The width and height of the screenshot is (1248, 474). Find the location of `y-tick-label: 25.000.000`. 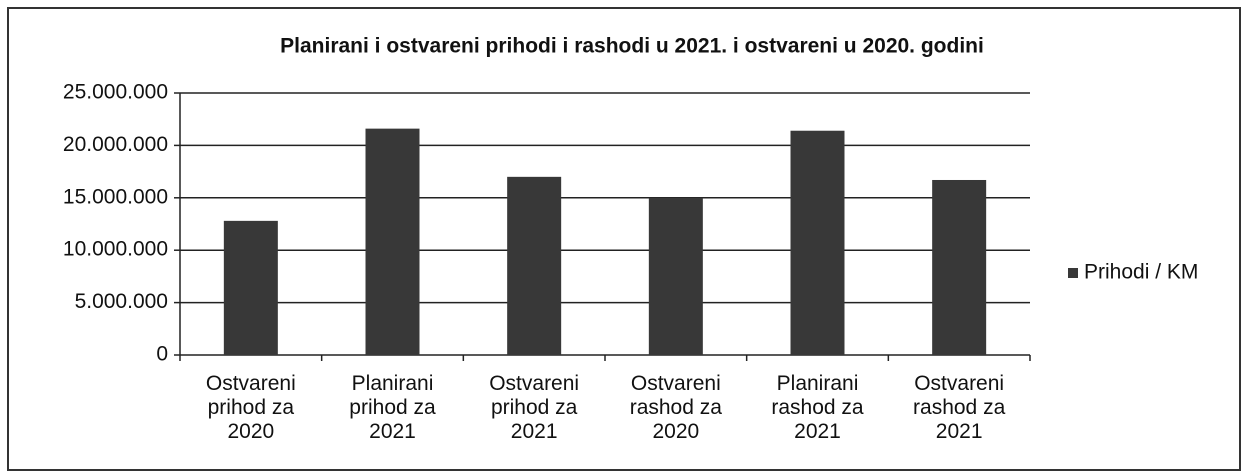

y-tick-label: 25.000.000 is located at coordinates (115, 92).